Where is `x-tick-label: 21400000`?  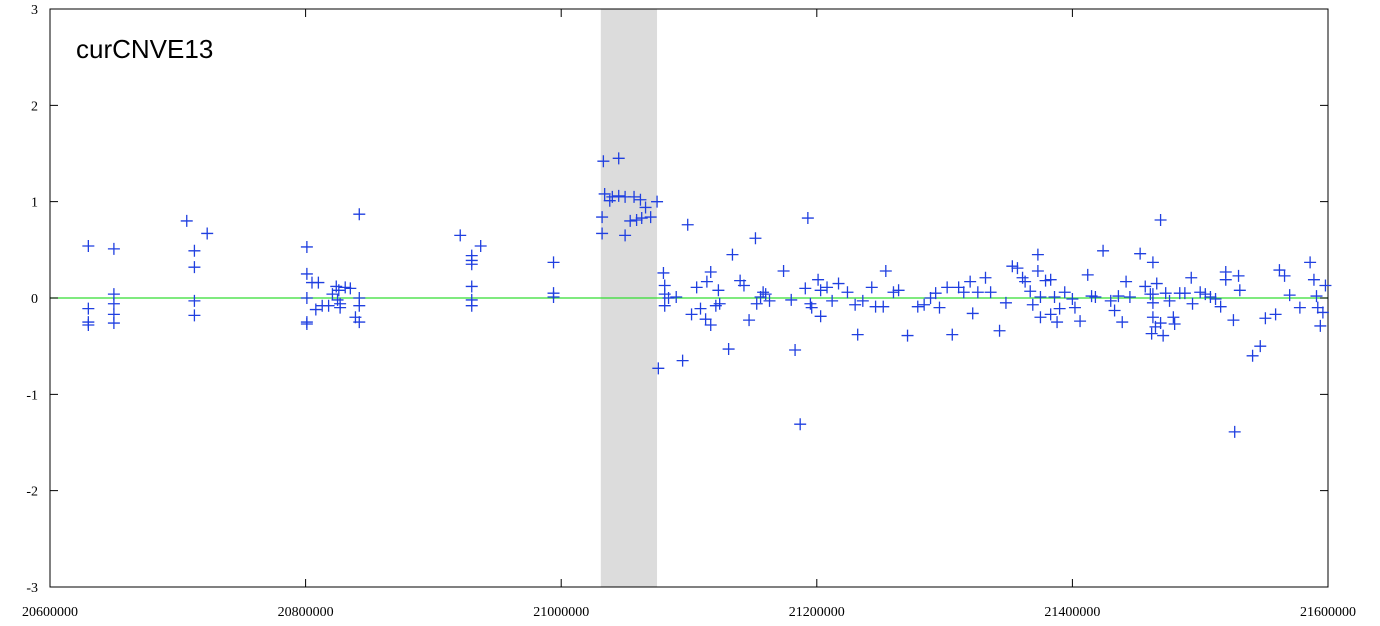
x-tick-label: 21400000 is located at coordinates (1072, 612).